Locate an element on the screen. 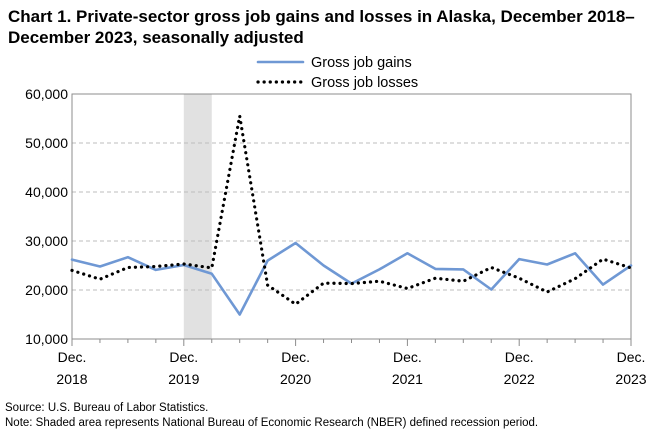 This screenshot has width=660, height=437. legend-label: Gross job losses is located at coordinates (364, 83).